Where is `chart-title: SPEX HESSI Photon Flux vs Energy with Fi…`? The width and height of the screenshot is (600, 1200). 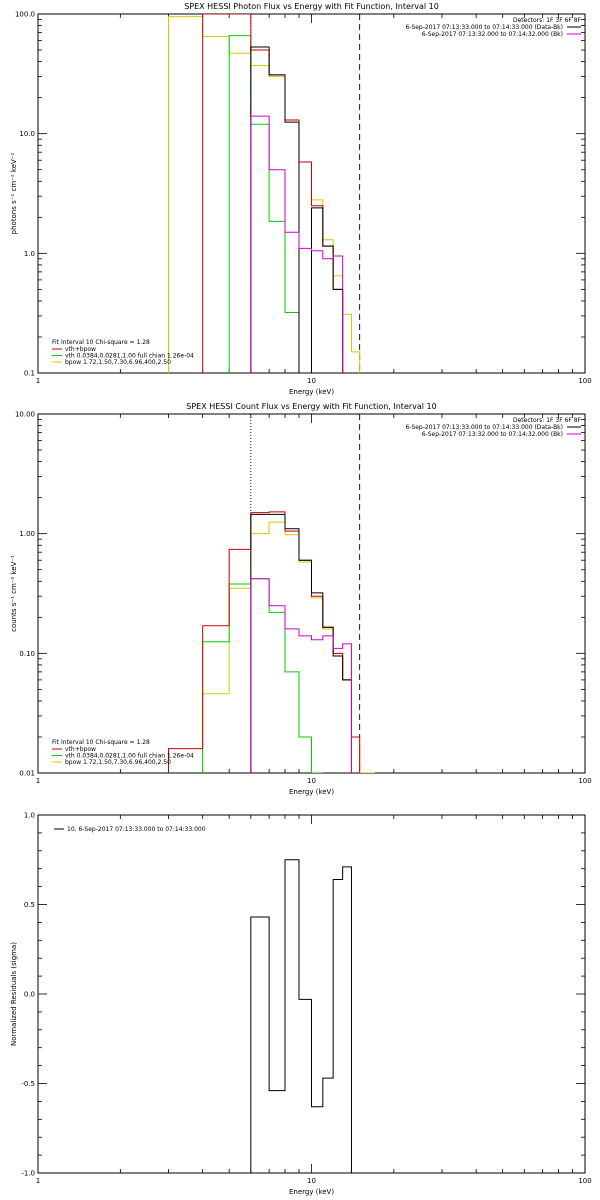 chart-title: SPEX HESSI Photon Flux vs Energy with Fi… is located at coordinates (311, 6).